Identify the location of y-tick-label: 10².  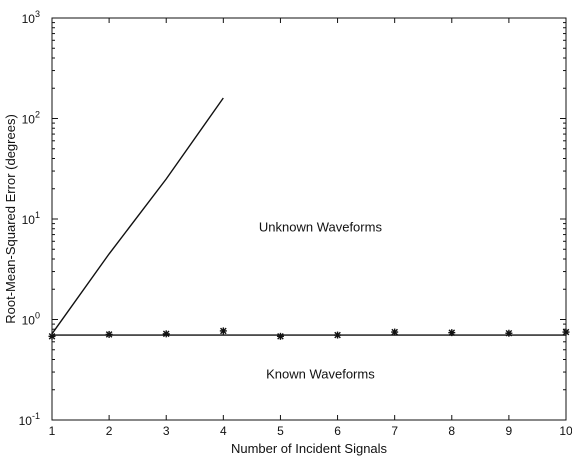
(31, 118).